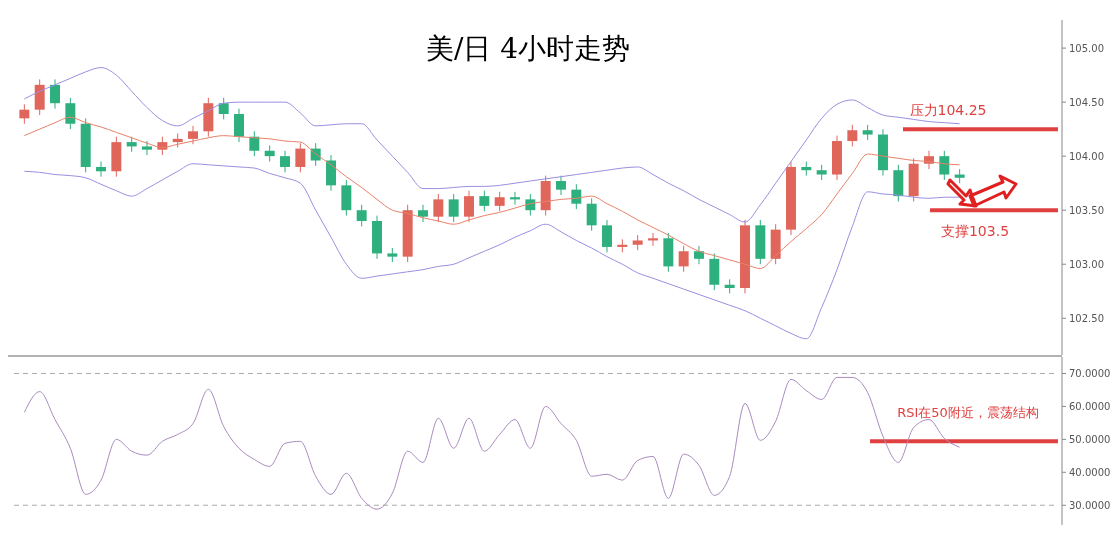  I want to click on y-tick-label: 40.0000, so click(1090, 473).